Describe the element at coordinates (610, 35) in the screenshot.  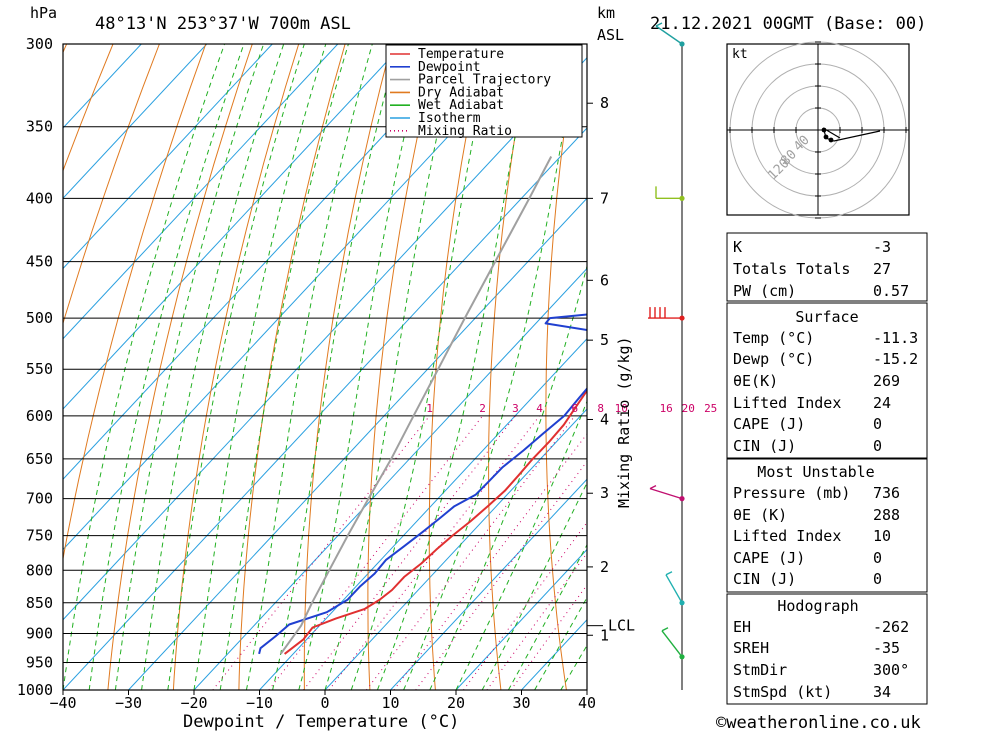
I see `asl-unit-label: ASL` at that location.